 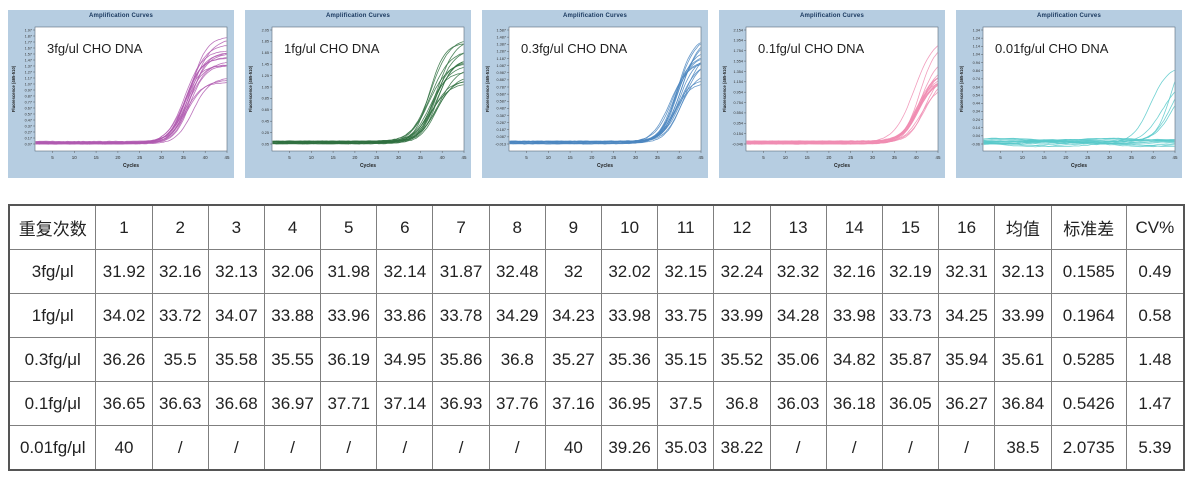 I want to click on y-tick-label: 1.387, so click(x=501, y=45).